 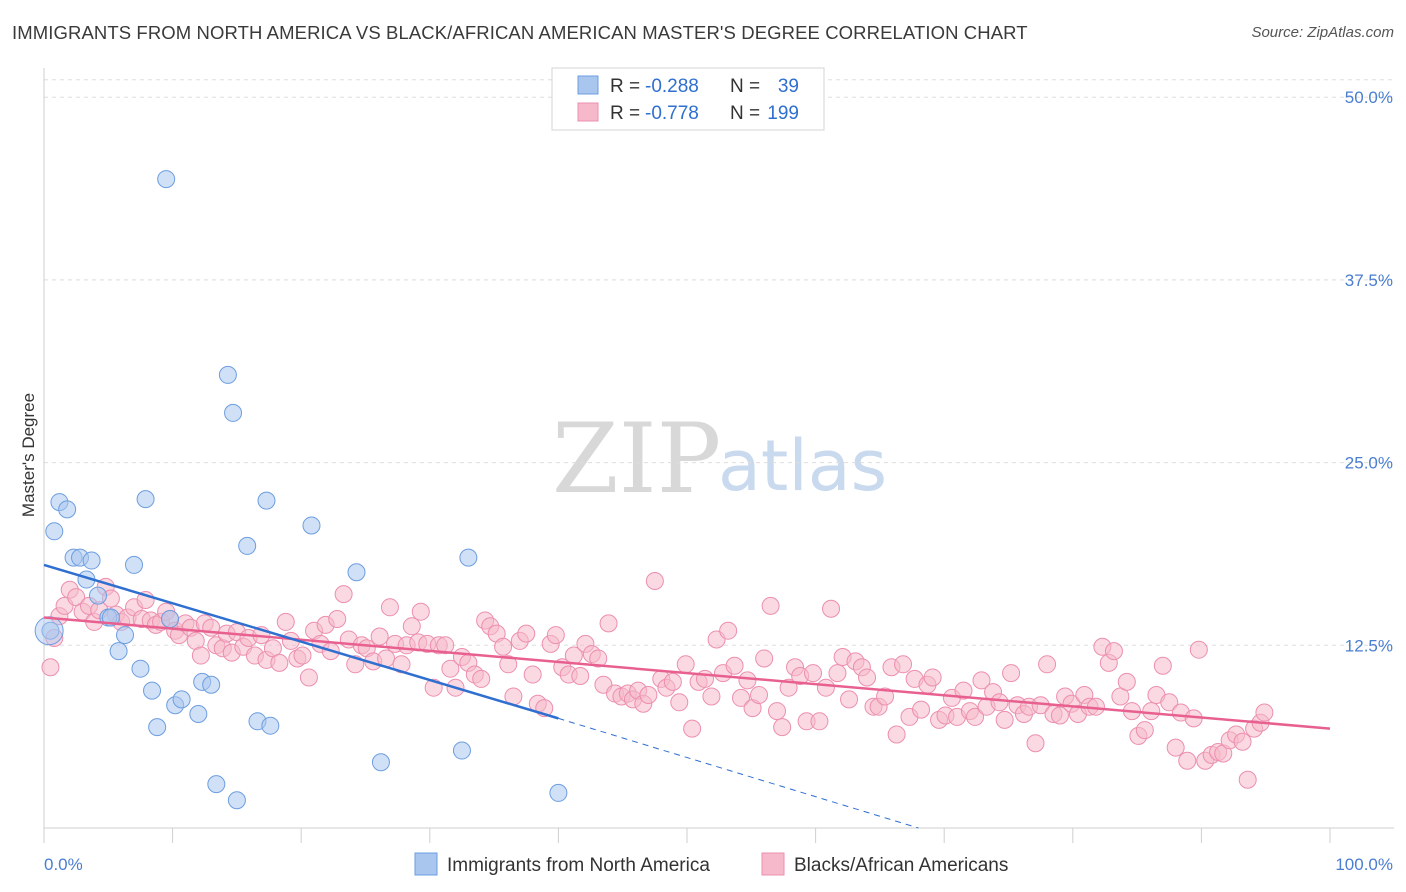 What do you see at coordinates (63, 864) in the screenshot?
I see `x-tick-label-min: 0.0%` at bounding box center [63, 864].